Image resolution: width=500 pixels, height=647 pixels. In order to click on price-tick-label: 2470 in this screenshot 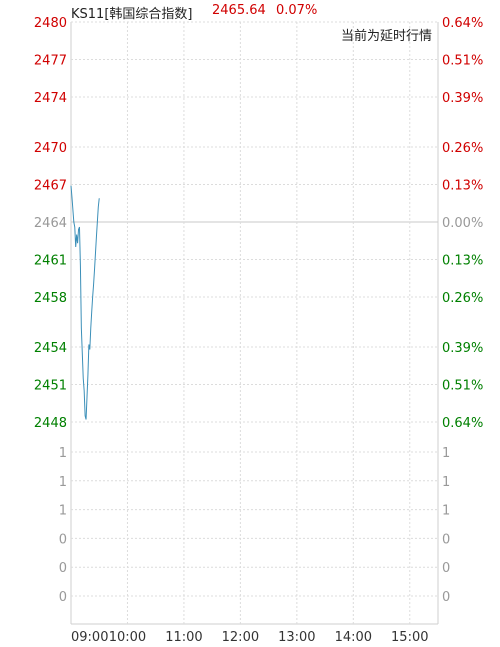, I will do `click(50, 148)`.